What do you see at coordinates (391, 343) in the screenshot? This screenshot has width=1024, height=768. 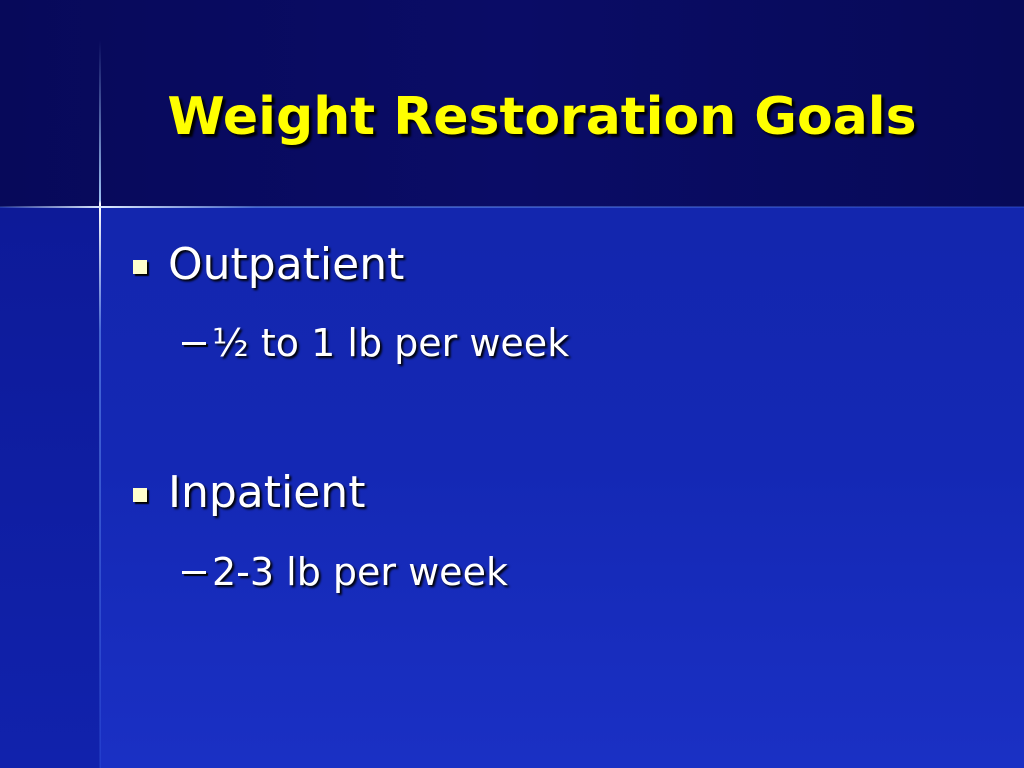 I see `sub-bullet-text: ½ to 1 lb per week` at bounding box center [391, 343].